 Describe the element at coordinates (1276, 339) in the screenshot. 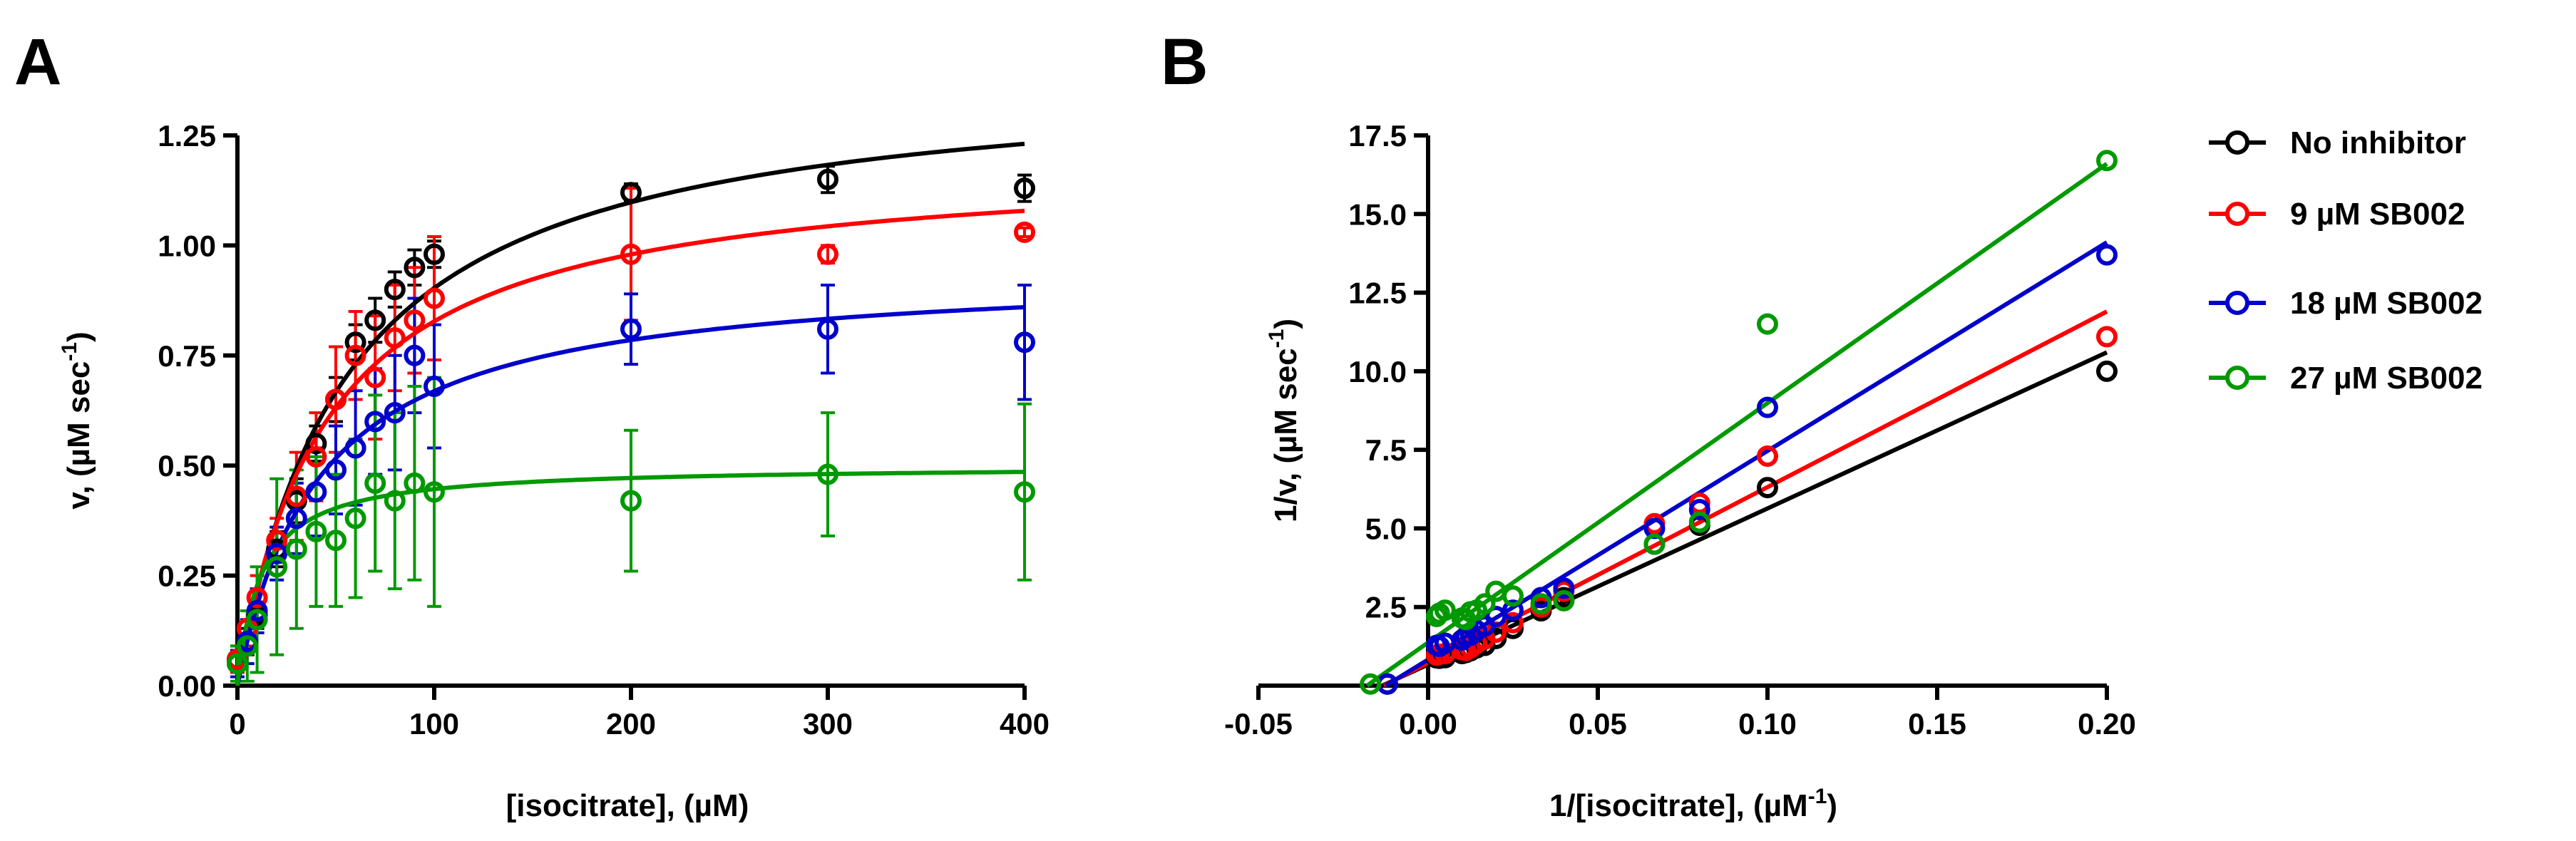

I see `panel-b-y-axis-title-sup: -1` at that location.